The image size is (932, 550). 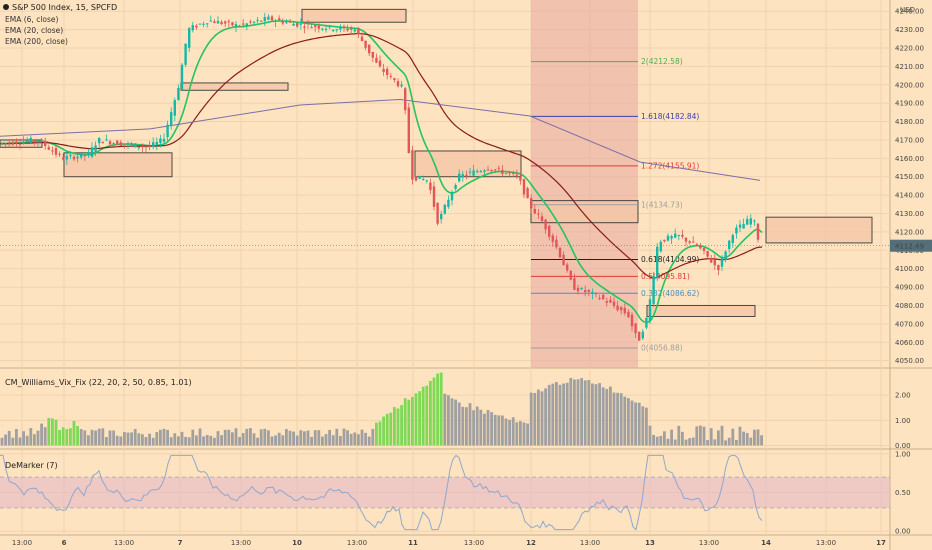 I want to click on currency-label: USD, so click(x=907, y=10).